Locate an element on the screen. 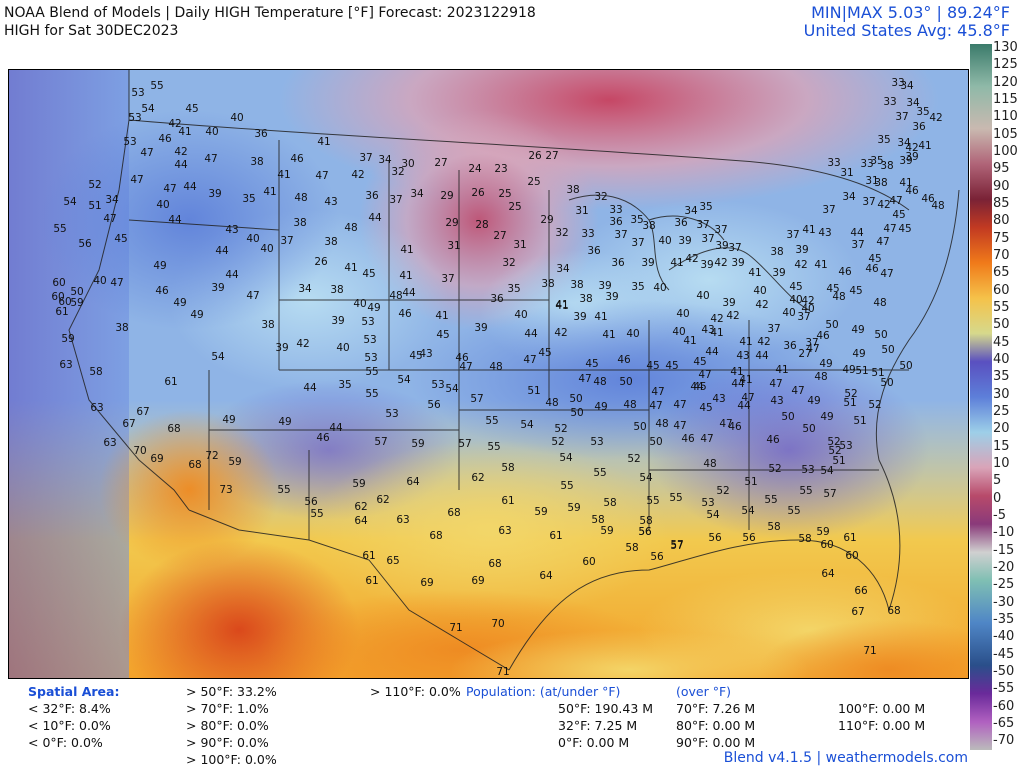 This screenshot has width=1024, height=768. temperature-label: 59 is located at coordinates (573, 508).